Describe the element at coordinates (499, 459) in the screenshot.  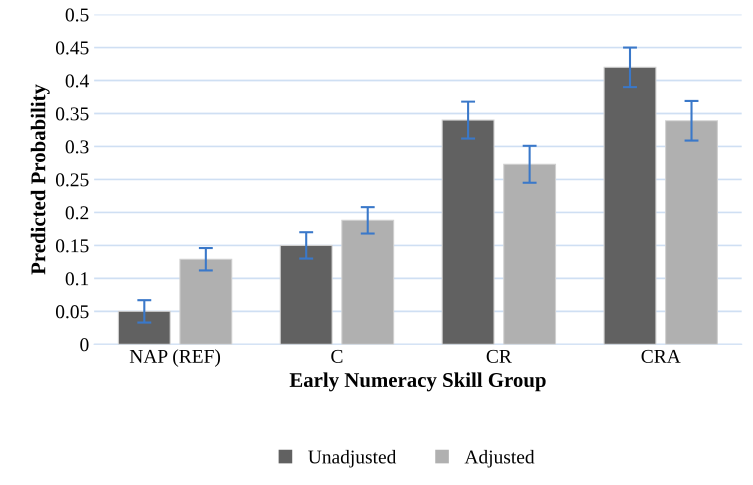
I see `legend-label: Adjusted` at that location.